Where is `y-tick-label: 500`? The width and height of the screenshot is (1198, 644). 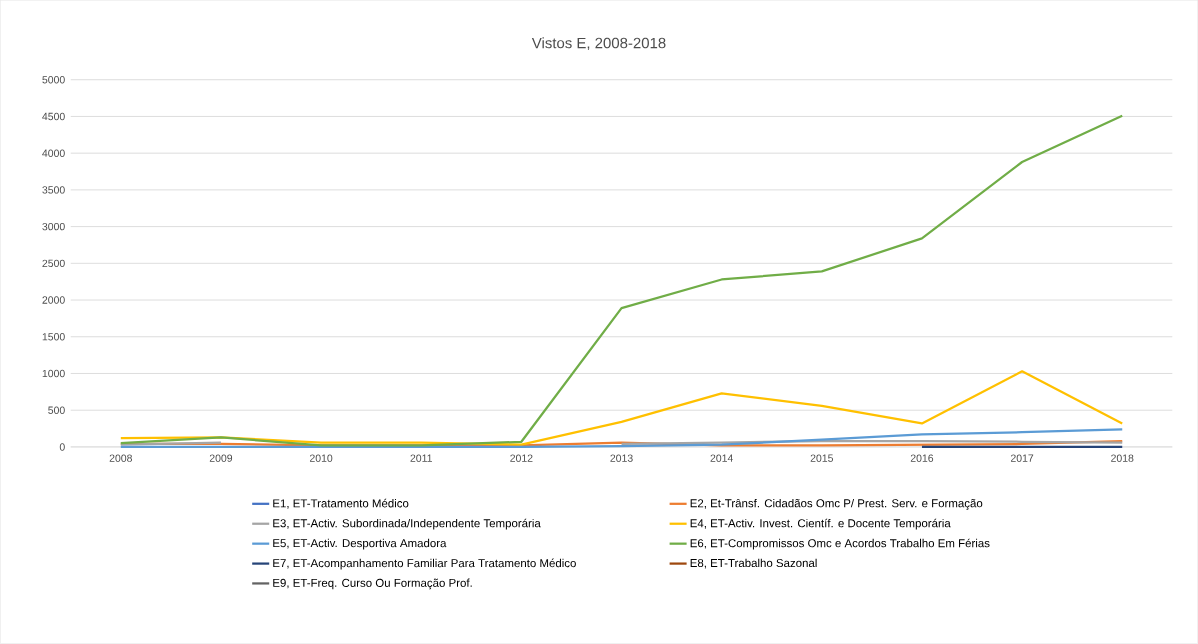
y-tick-label: 500 is located at coordinates (56, 410).